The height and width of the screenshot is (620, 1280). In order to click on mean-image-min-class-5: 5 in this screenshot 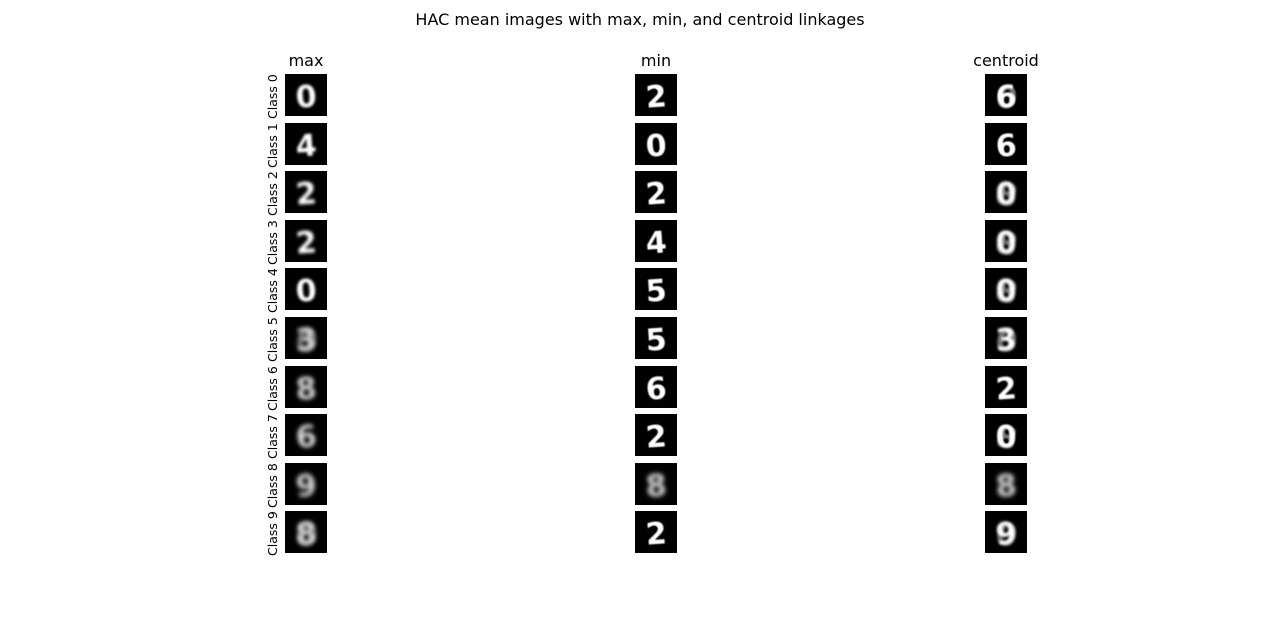, I will do `click(656, 338)`.